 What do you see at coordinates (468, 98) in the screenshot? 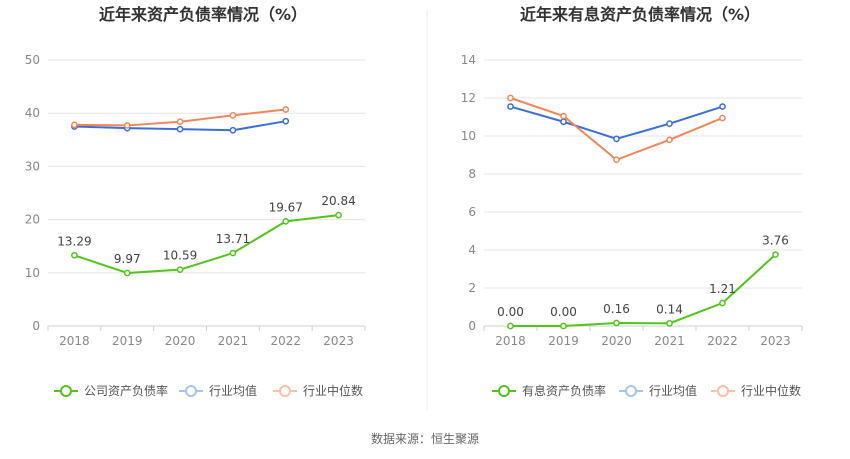
I see `y-tick-label: 12` at bounding box center [468, 98].